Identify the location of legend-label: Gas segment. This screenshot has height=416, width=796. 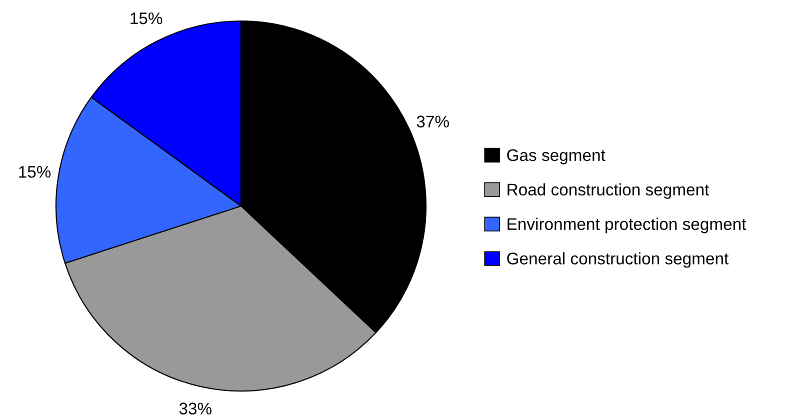
(556, 156).